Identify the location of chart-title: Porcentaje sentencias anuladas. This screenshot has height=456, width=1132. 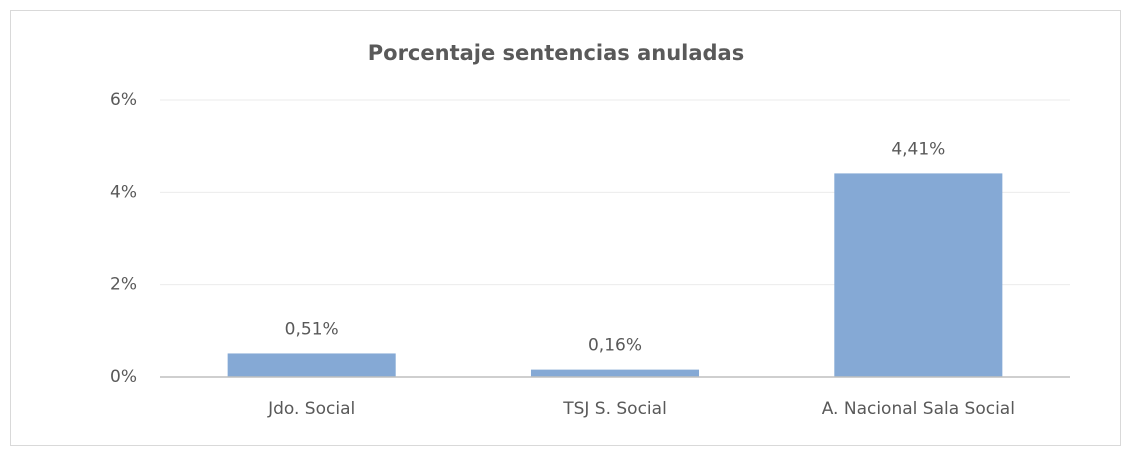
(556, 53).